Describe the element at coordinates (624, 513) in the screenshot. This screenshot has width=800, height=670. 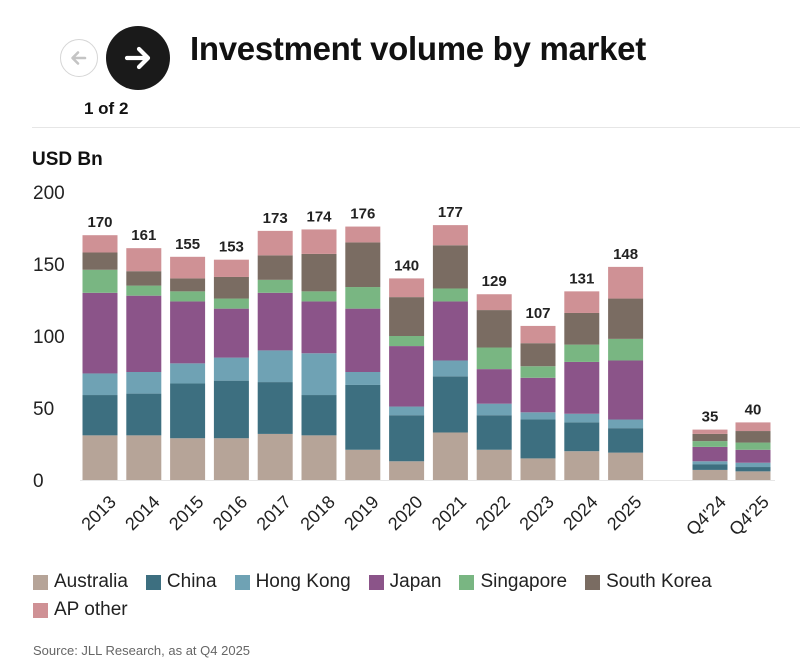
I see `x-tick-label: 2025` at that location.